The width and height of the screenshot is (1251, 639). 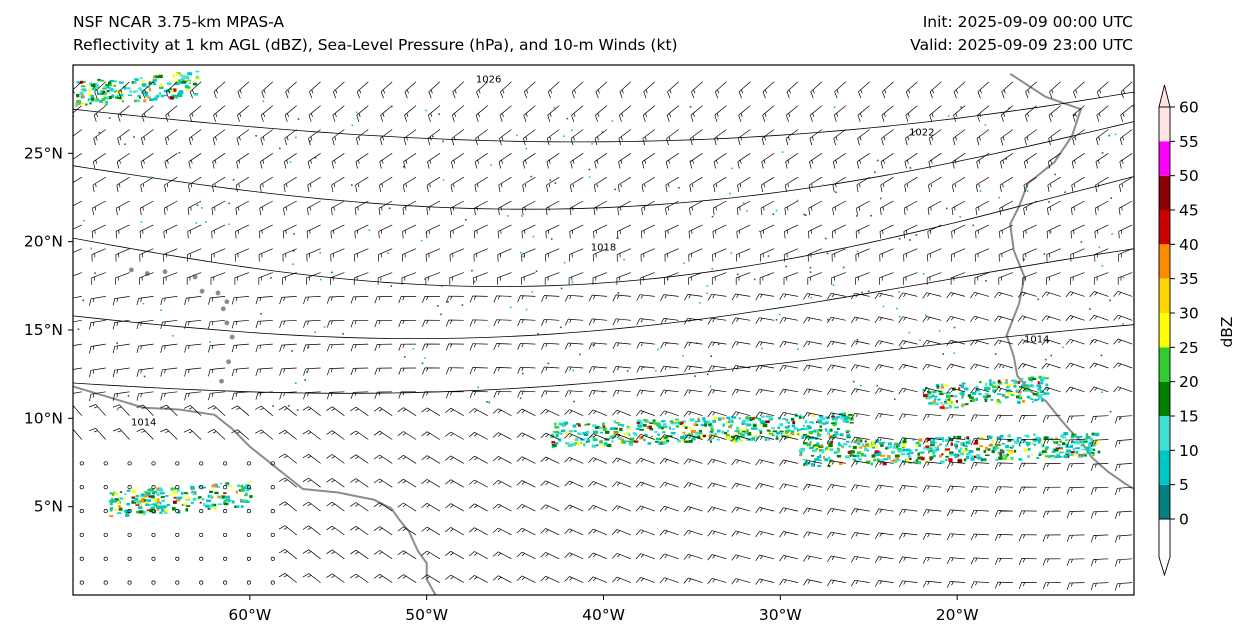 I want to click on isobar-label: 1022, so click(x=921, y=133).